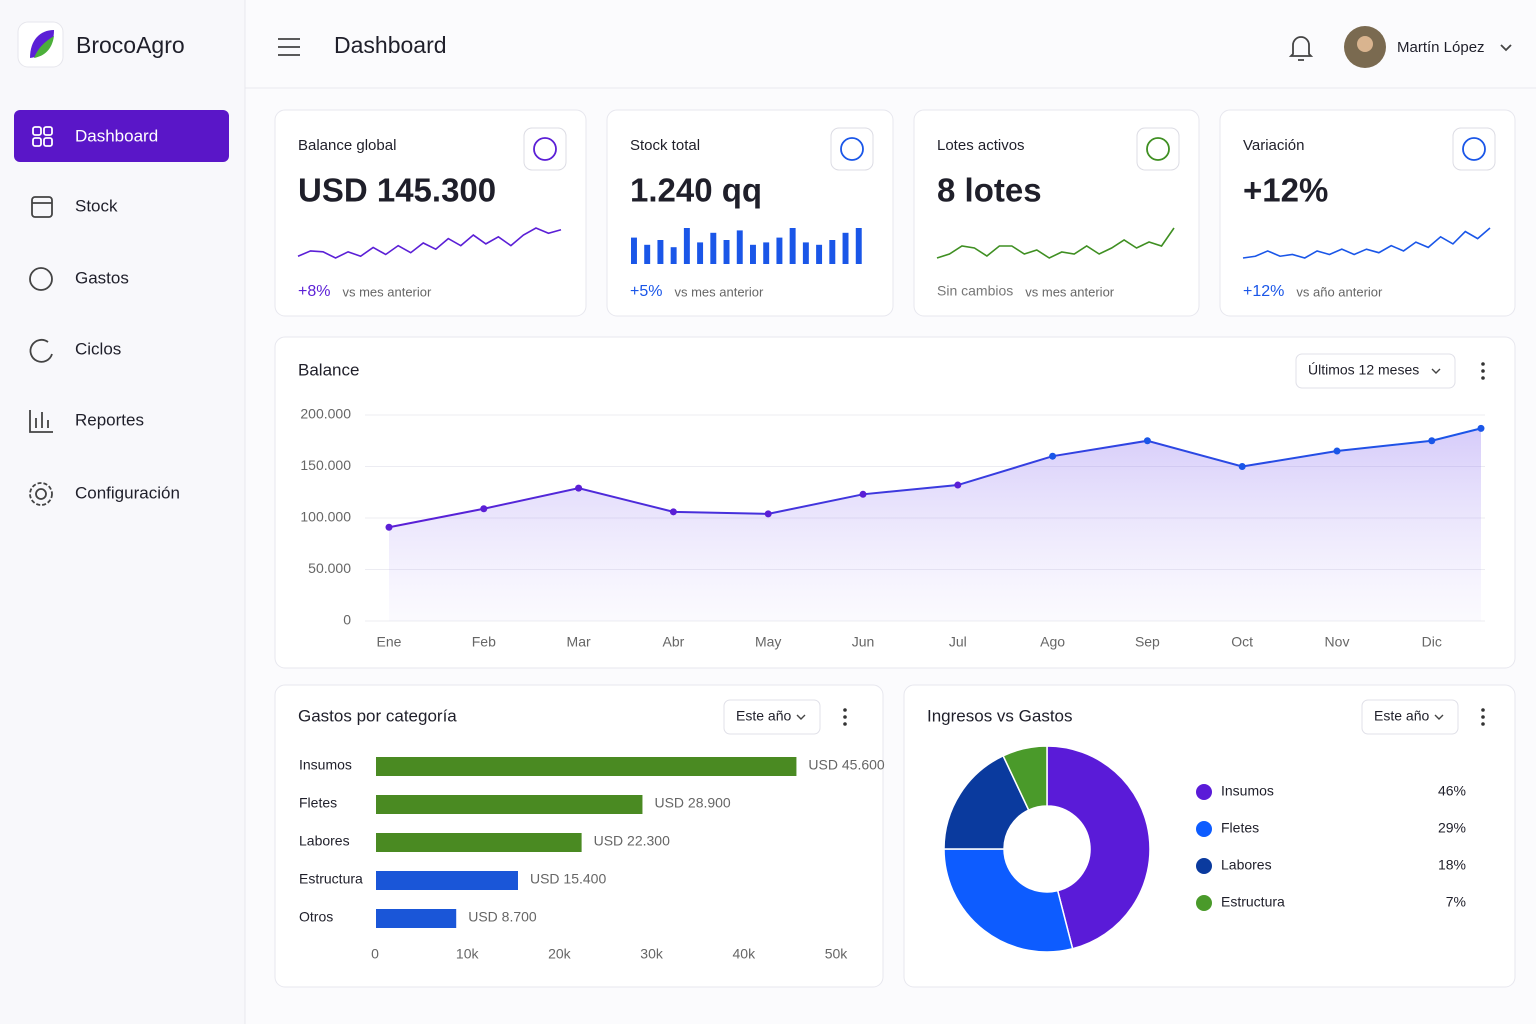 This screenshot has height=1024, width=1536. I want to click on page-title: Dashboard, so click(390, 45).